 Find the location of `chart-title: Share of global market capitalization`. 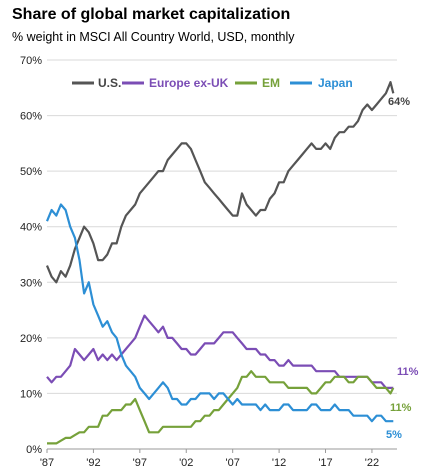

chart-title: Share of global market capitalization is located at coordinates (151, 14).